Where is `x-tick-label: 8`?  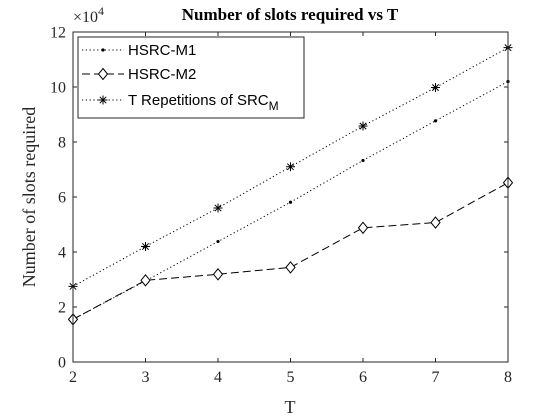
x-tick-label: 8 is located at coordinates (508, 377).